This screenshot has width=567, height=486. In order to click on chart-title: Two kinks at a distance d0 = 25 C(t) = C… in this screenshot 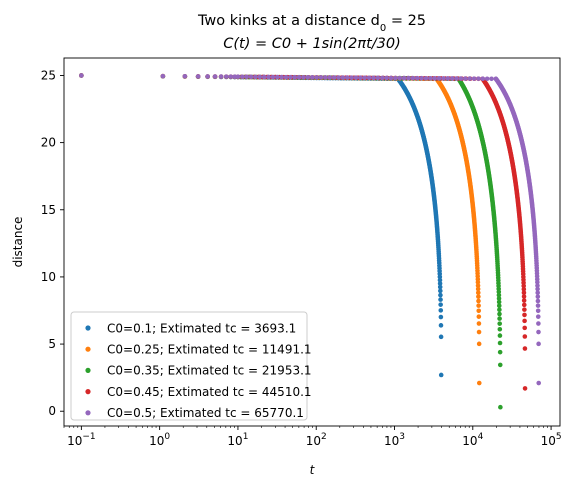, I will do `click(311, 32)`.